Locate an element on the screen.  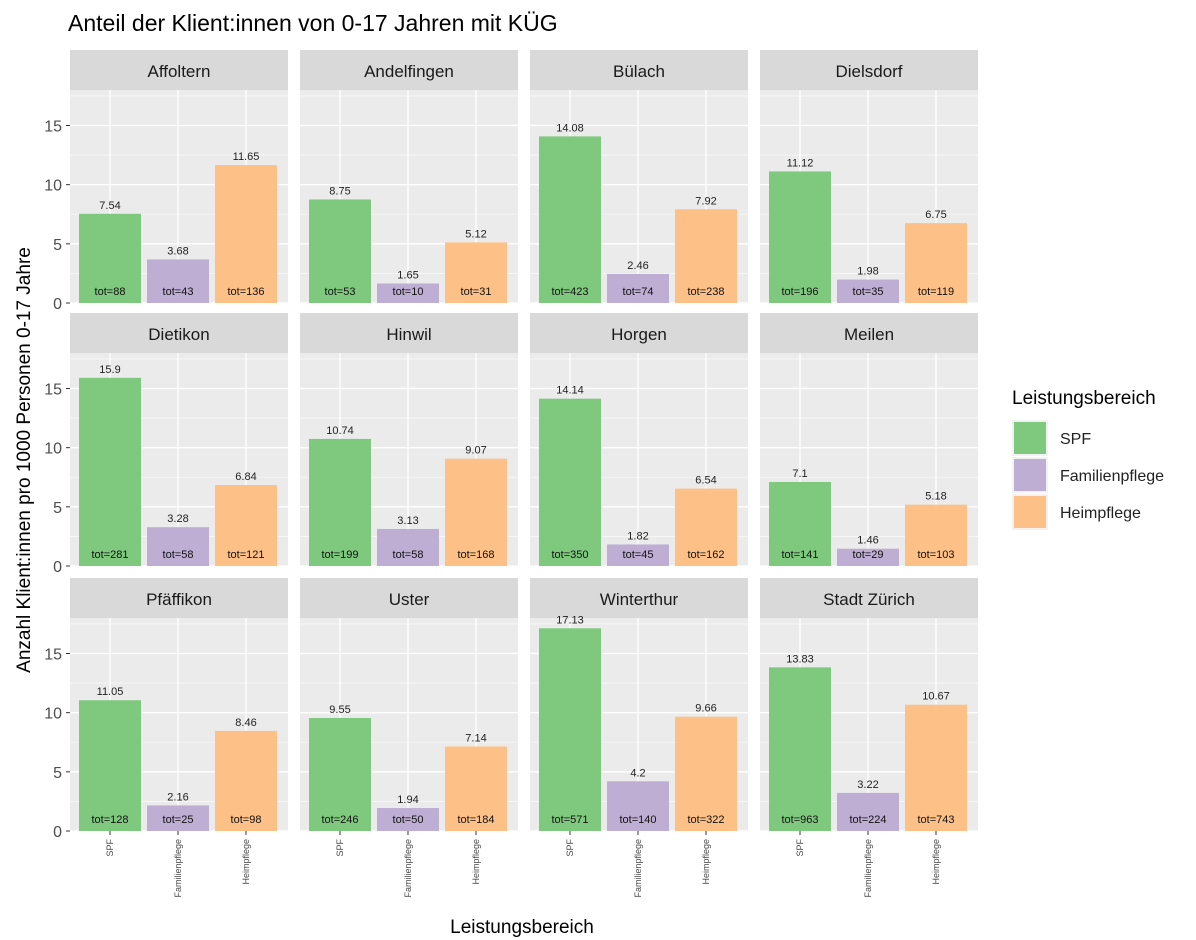
bar-value-label: 17.13 is located at coordinates (570, 620).